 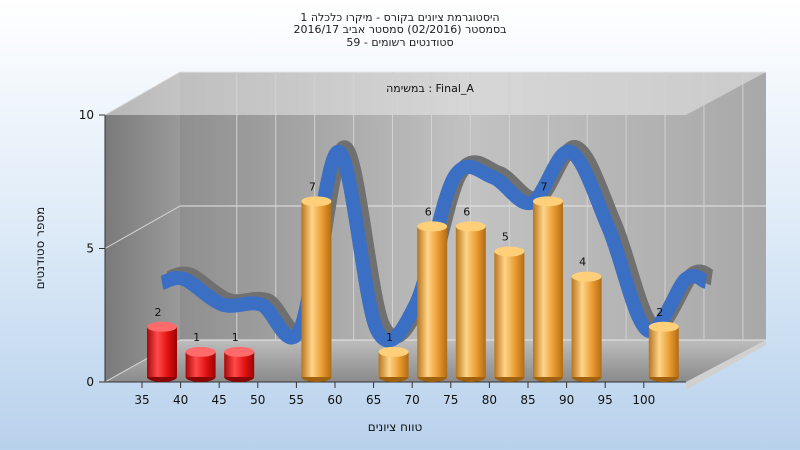 I want to click on x-tick-label: 90, so click(x=566, y=400).